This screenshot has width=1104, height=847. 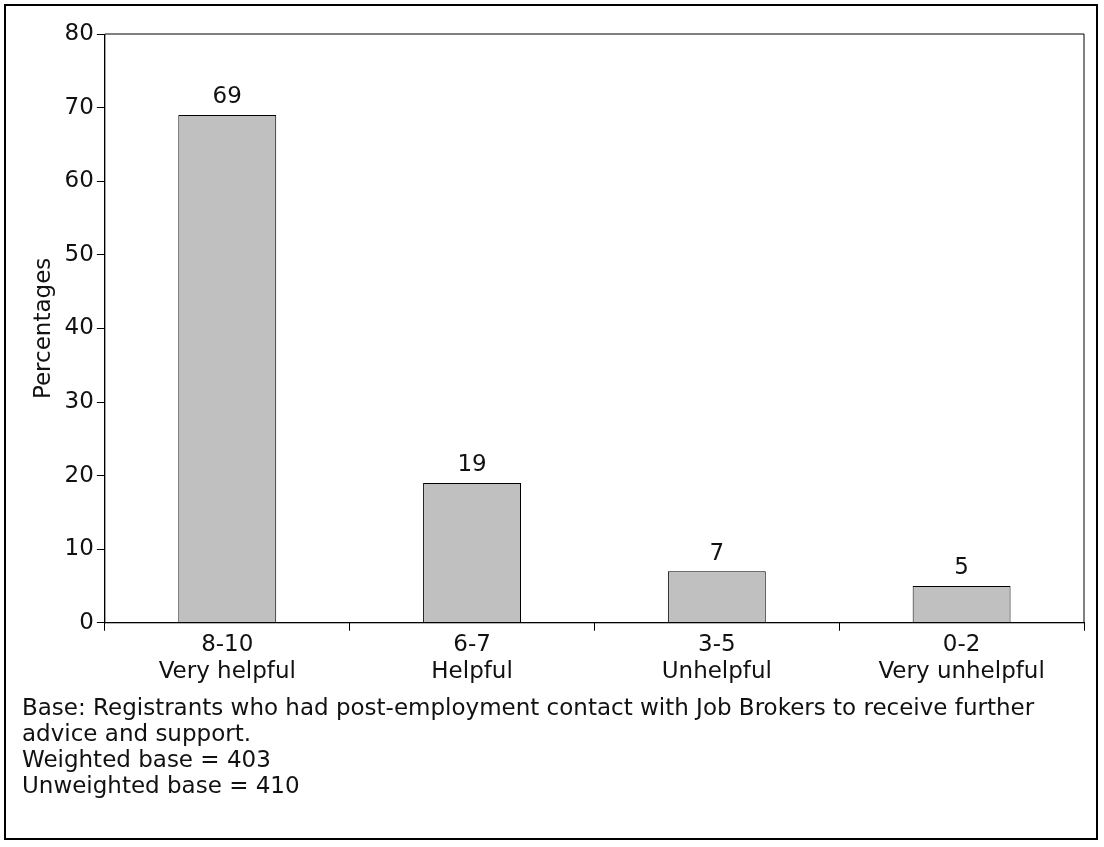 What do you see at coordinates (79, 399) in the screenshot?
I see `y-tick-label: 30` at bounding box center [79, 399].